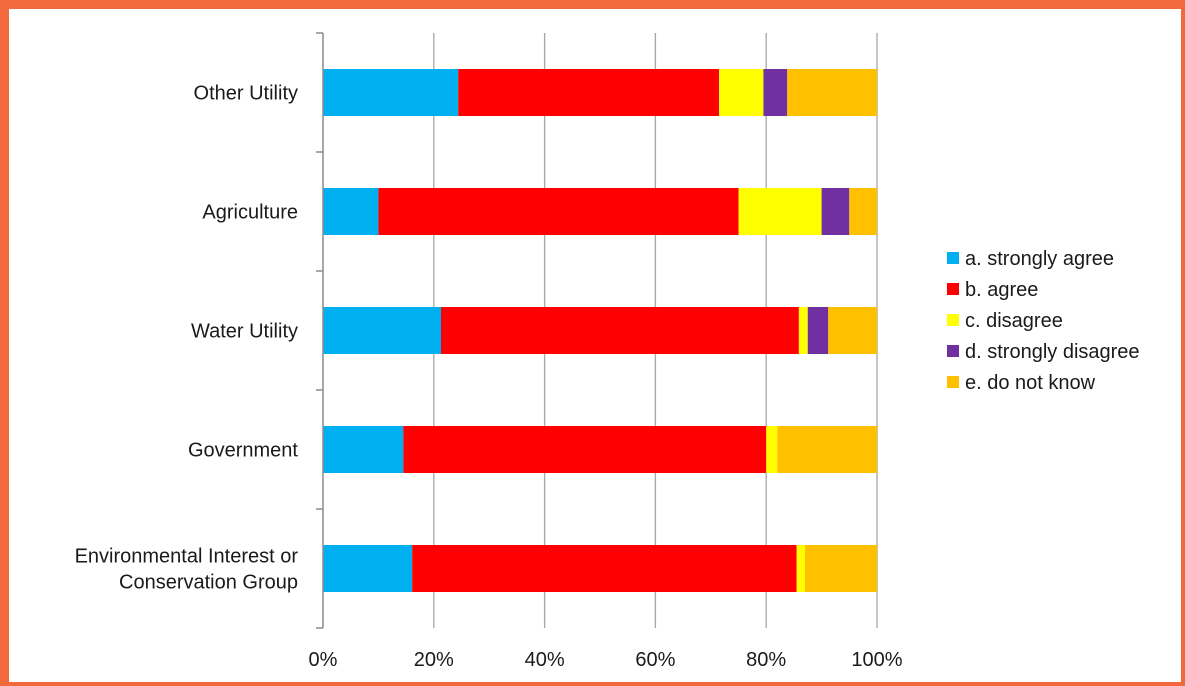 This screenshot has height=686, width=1185. I want to click on legend-label-d-strongly-disagree: d. strongly disagree, so click(1052, 352).